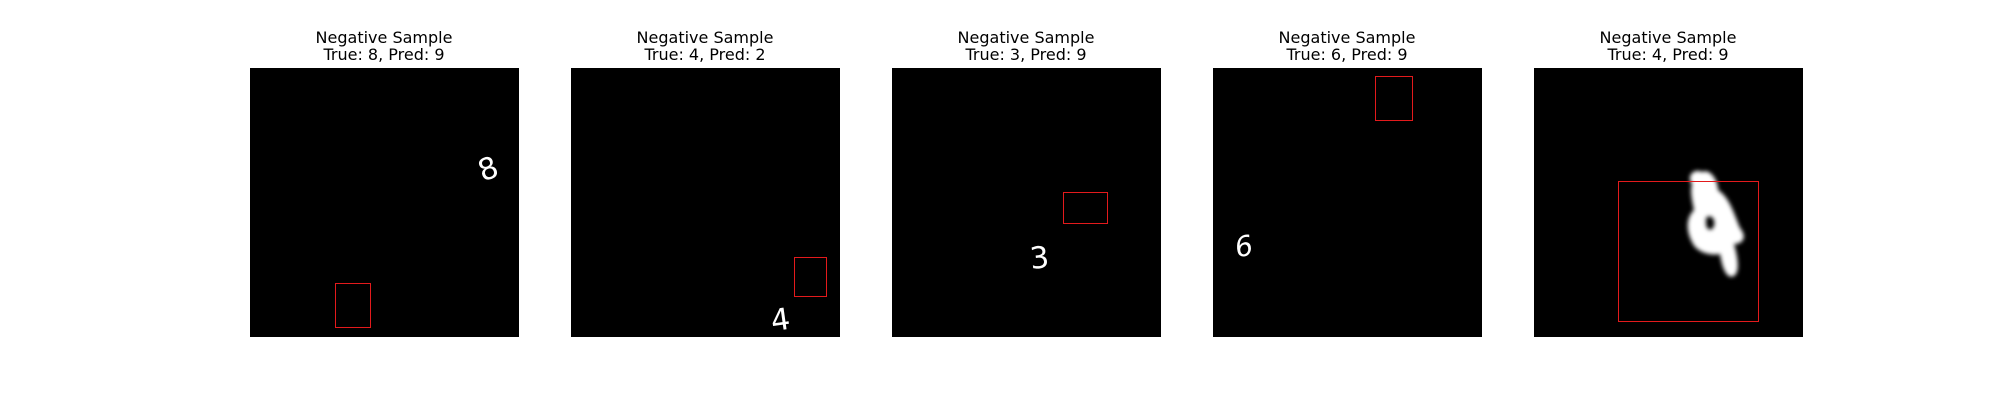 The width and height of the screenshot is (2000, 400). I want to click on sample-image: 8, so click(384, 202).